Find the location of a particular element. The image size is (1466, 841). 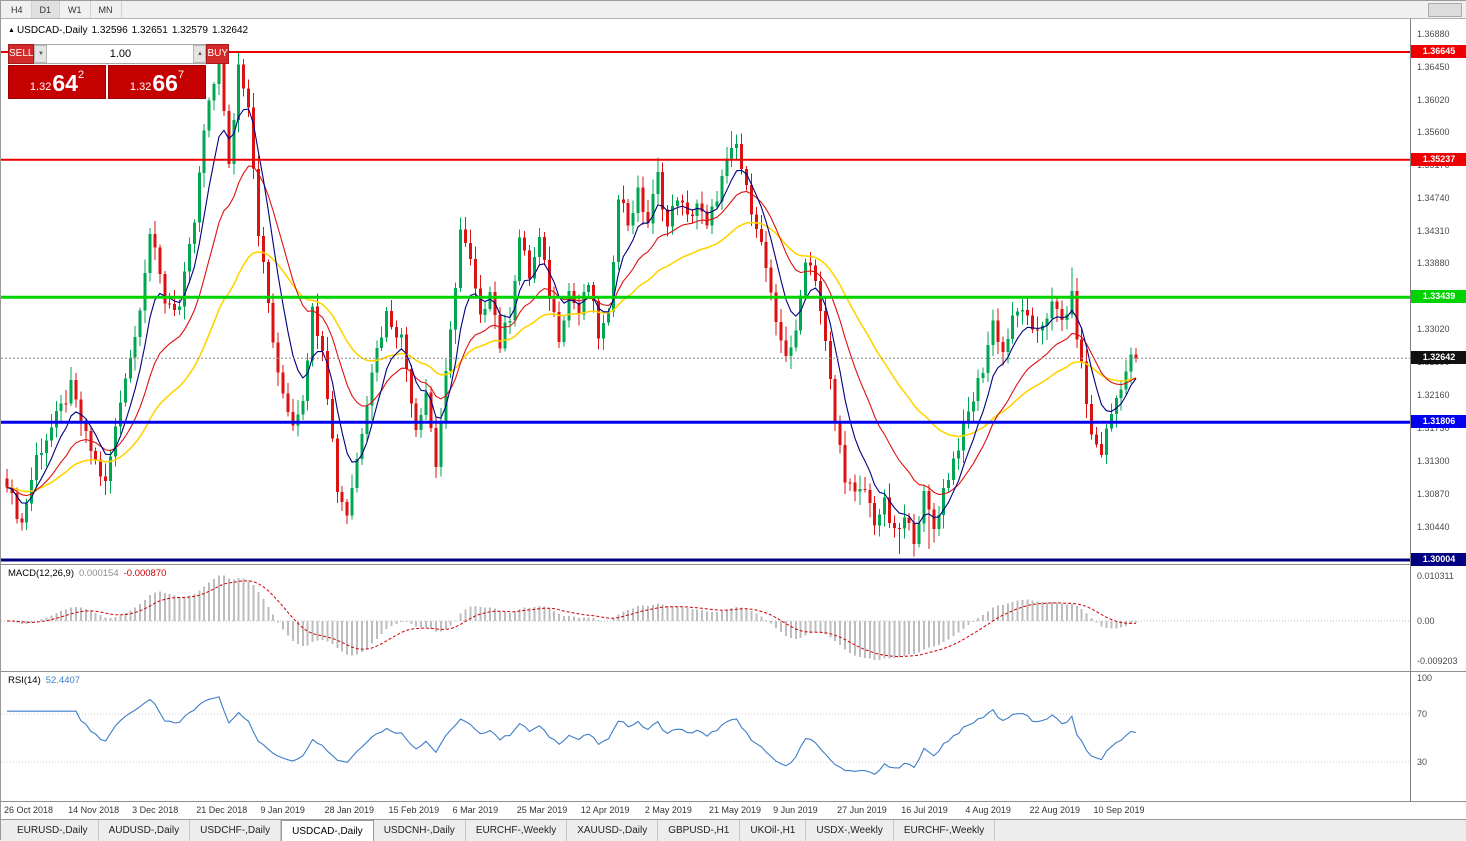

date-axis-label: 15 Feb 2019 is located at coordinates (414, 810).